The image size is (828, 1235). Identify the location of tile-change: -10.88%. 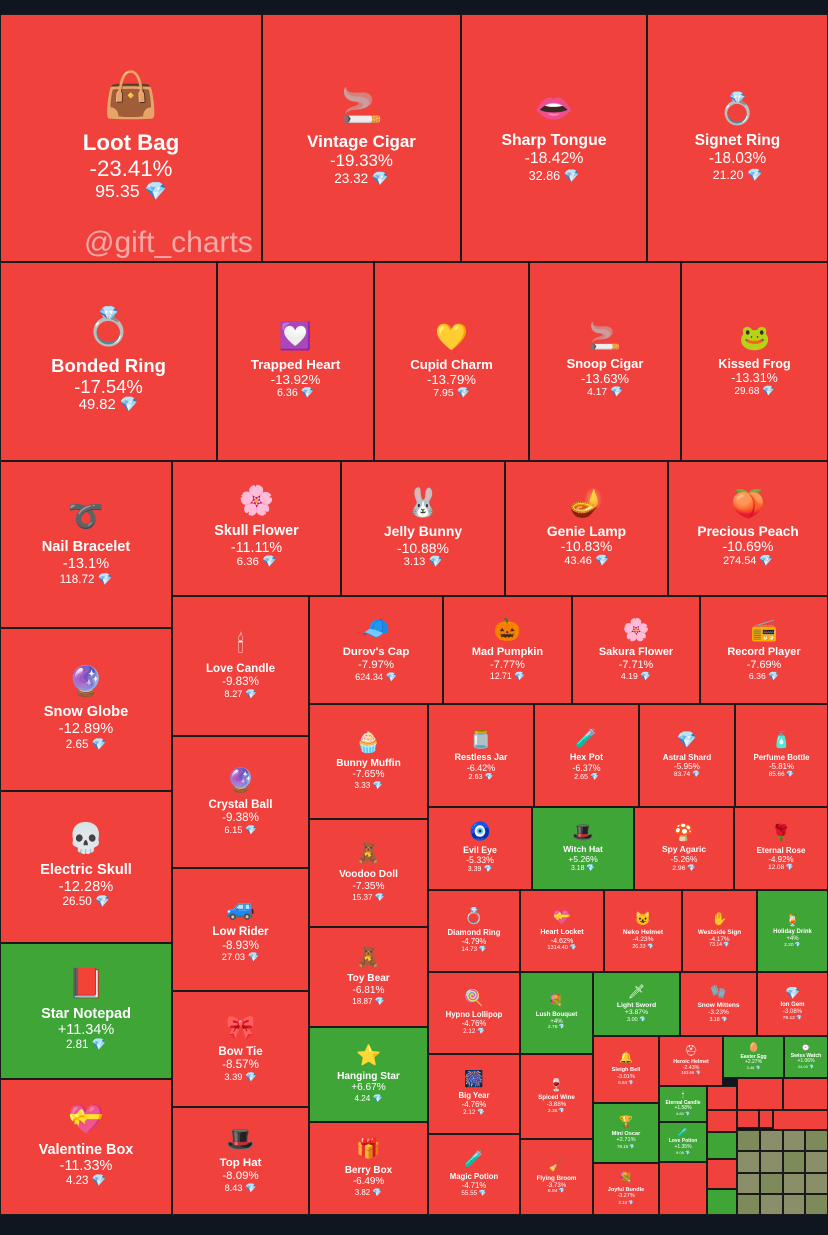
(423, 547).